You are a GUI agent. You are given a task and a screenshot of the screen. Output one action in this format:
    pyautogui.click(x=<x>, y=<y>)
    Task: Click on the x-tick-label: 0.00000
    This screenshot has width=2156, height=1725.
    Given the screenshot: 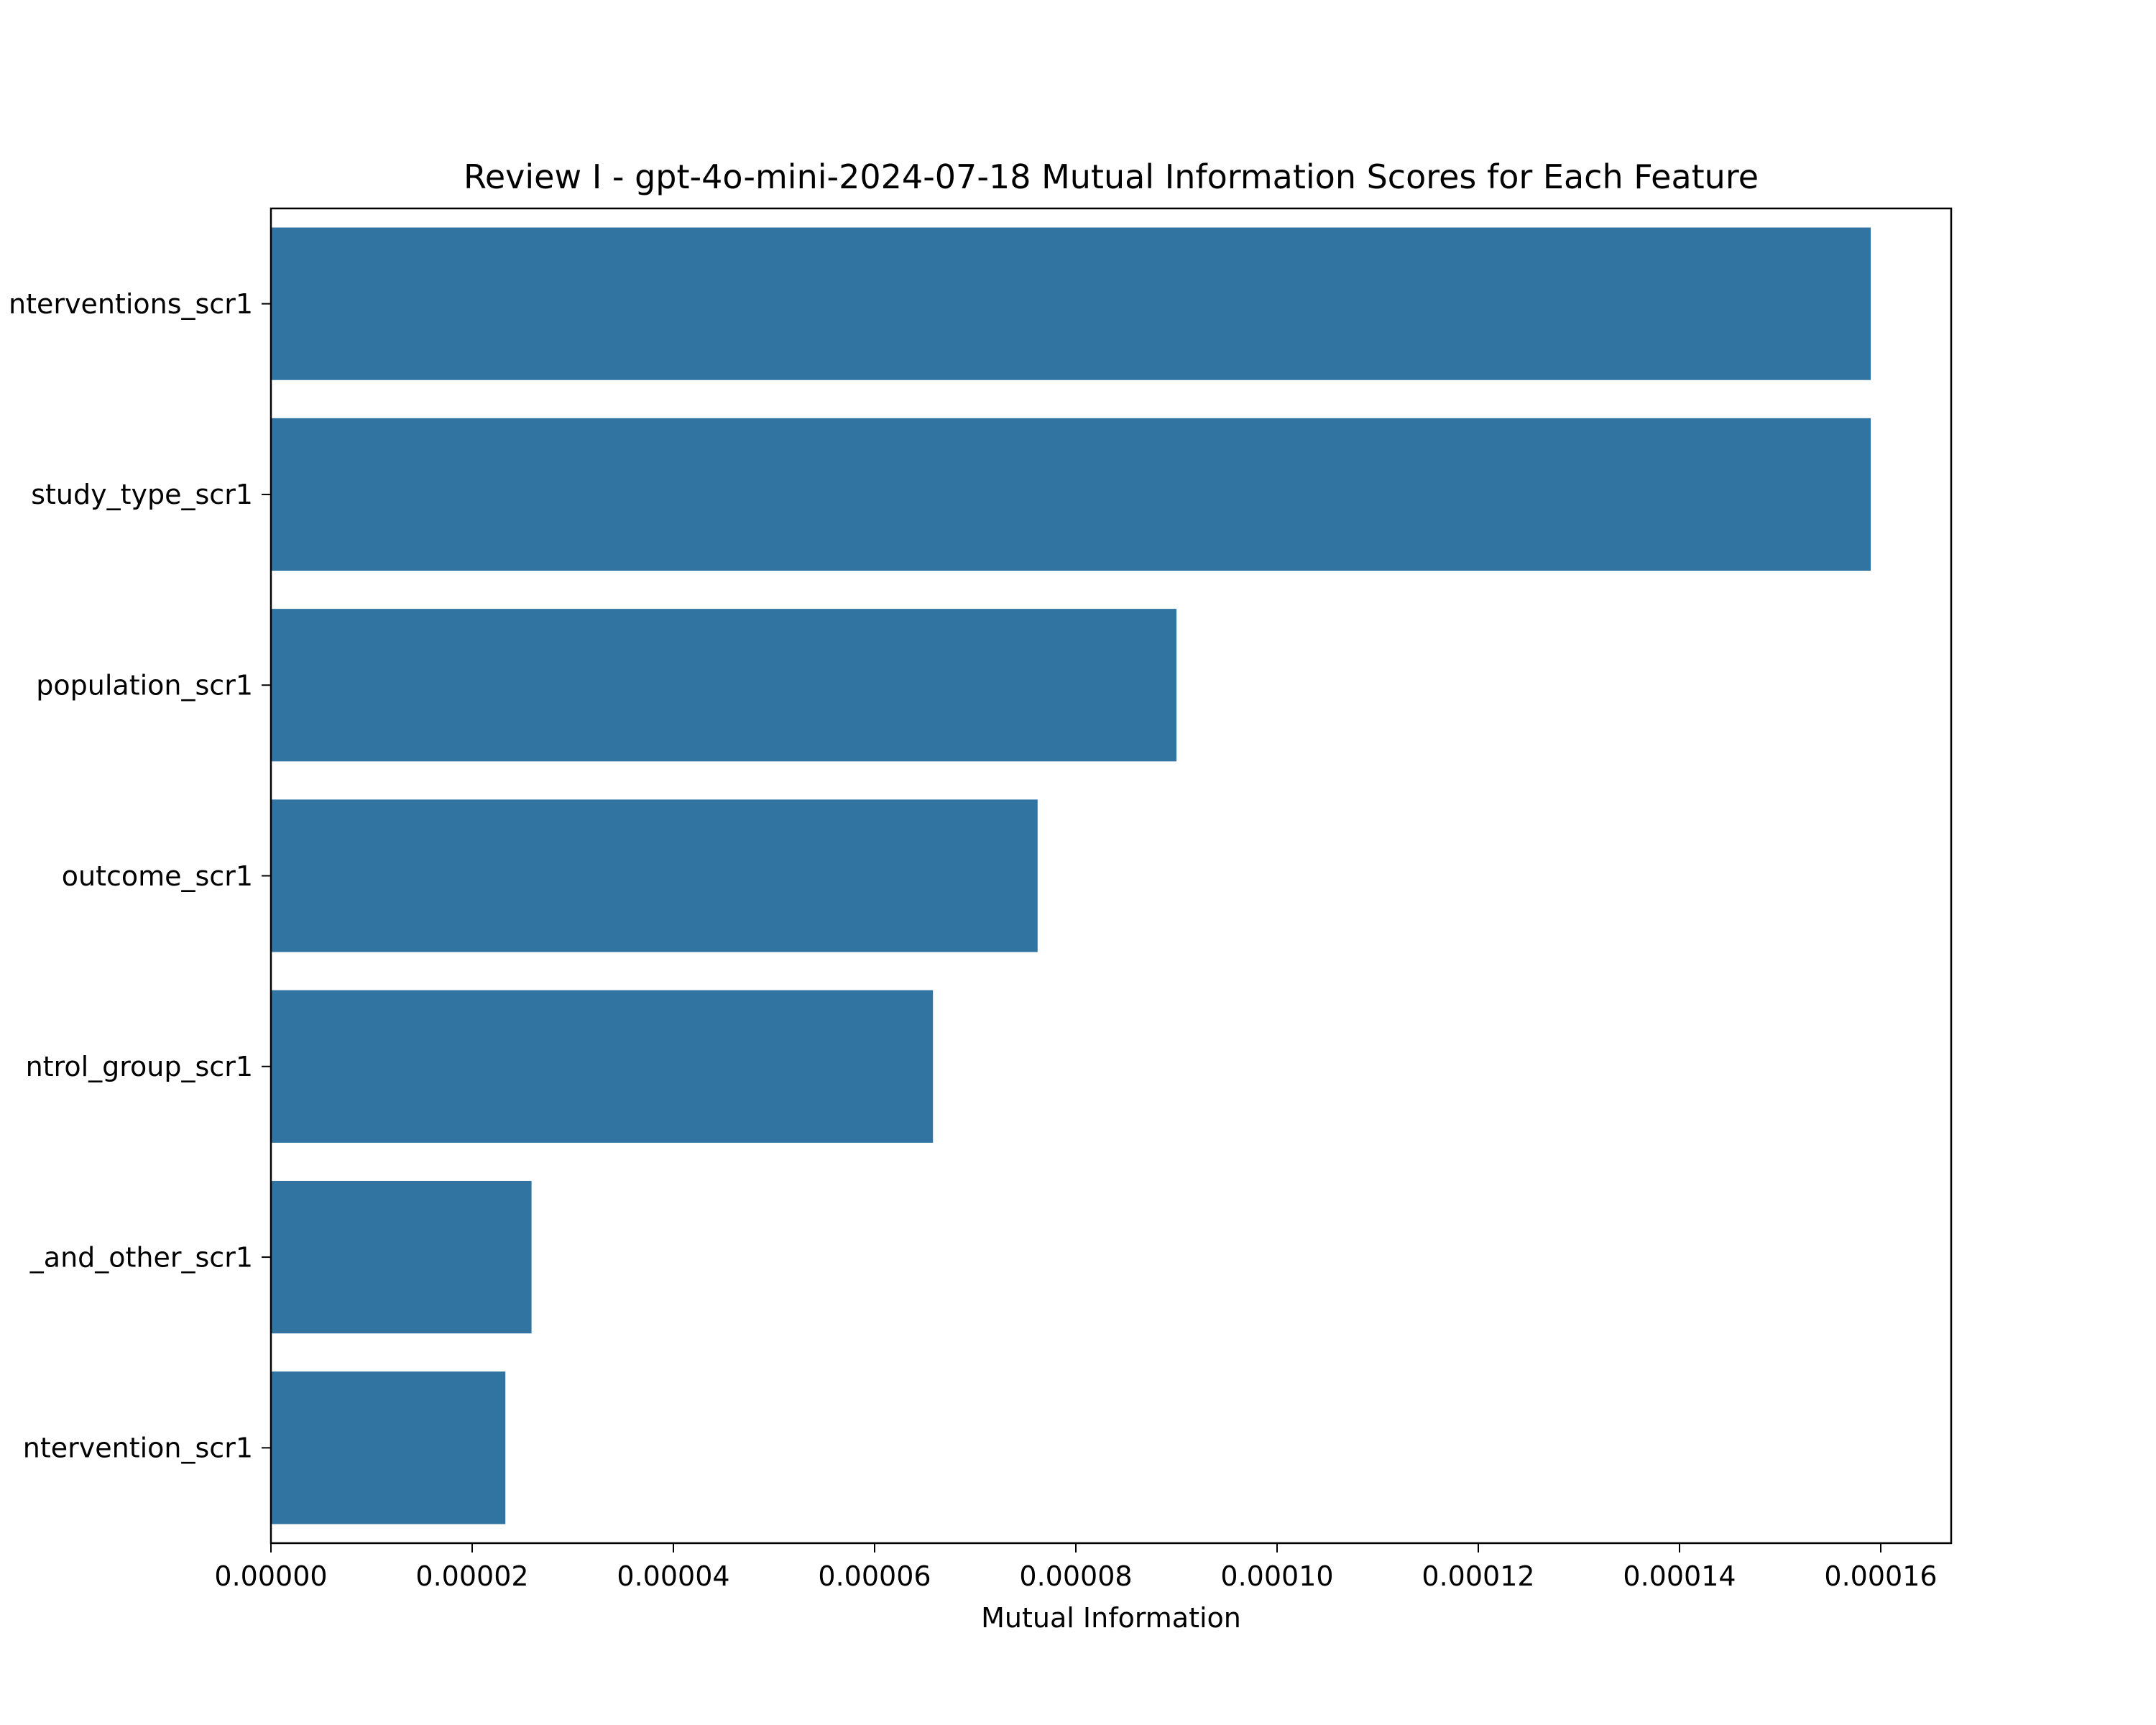 What is the action you would take?
    pyautogui.click(x=270, y=1576)
    